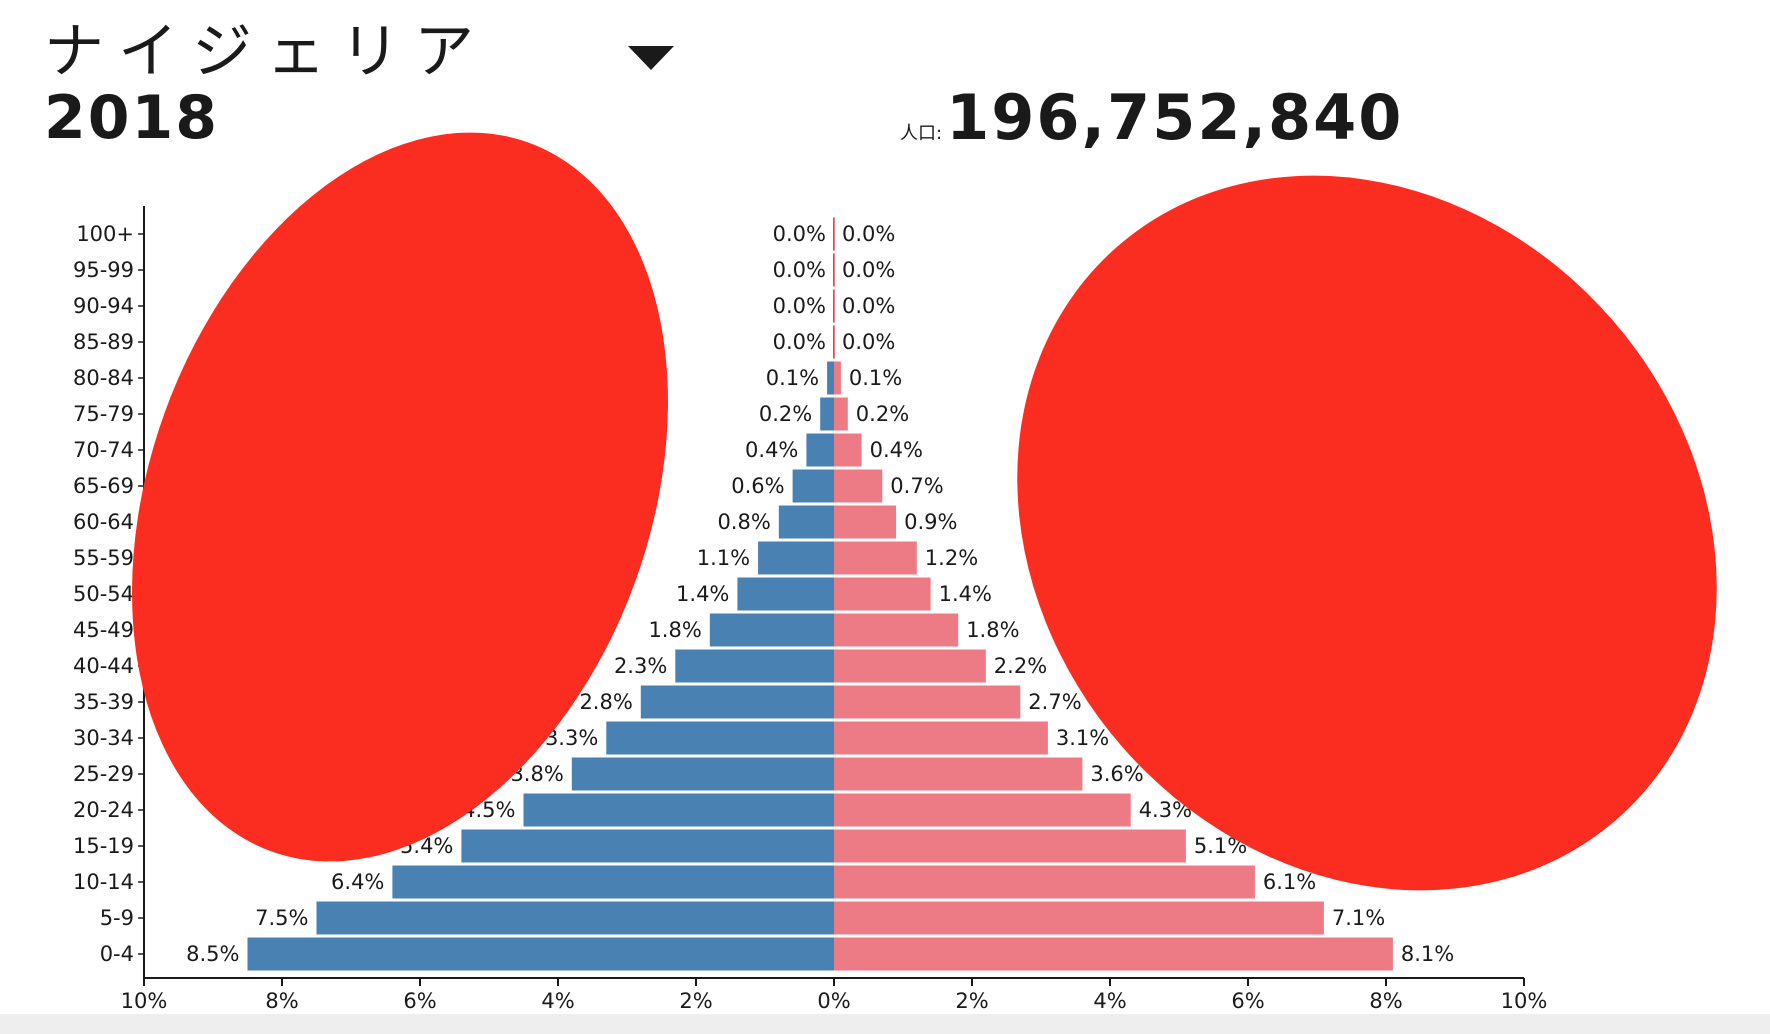 Image resolution: width=1770 pixels, height=1034 pixels. I want to click on population-value: 196,752,840, so click(1175, 117).